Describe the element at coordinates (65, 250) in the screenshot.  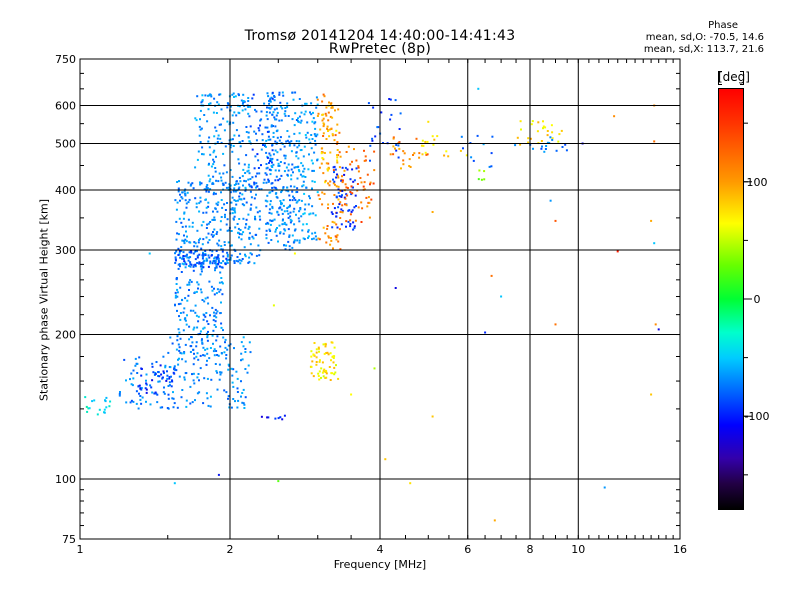
I see `y-tick-label: 300` at that location.